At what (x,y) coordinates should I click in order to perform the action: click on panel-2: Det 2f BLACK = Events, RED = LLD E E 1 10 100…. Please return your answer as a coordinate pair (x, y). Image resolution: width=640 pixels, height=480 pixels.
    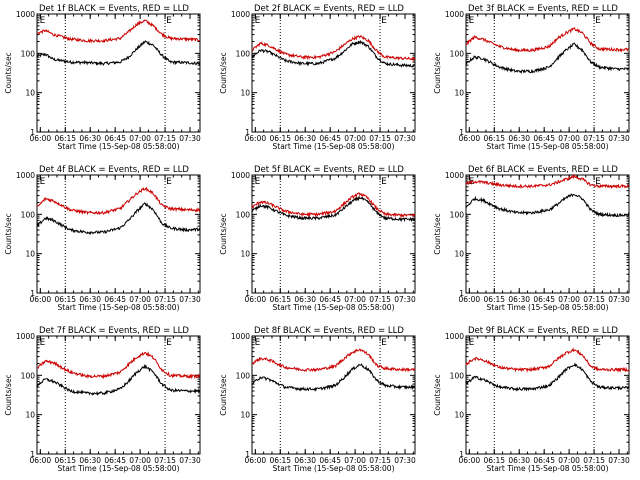
    Looking at the image, I should click on (317, 77).